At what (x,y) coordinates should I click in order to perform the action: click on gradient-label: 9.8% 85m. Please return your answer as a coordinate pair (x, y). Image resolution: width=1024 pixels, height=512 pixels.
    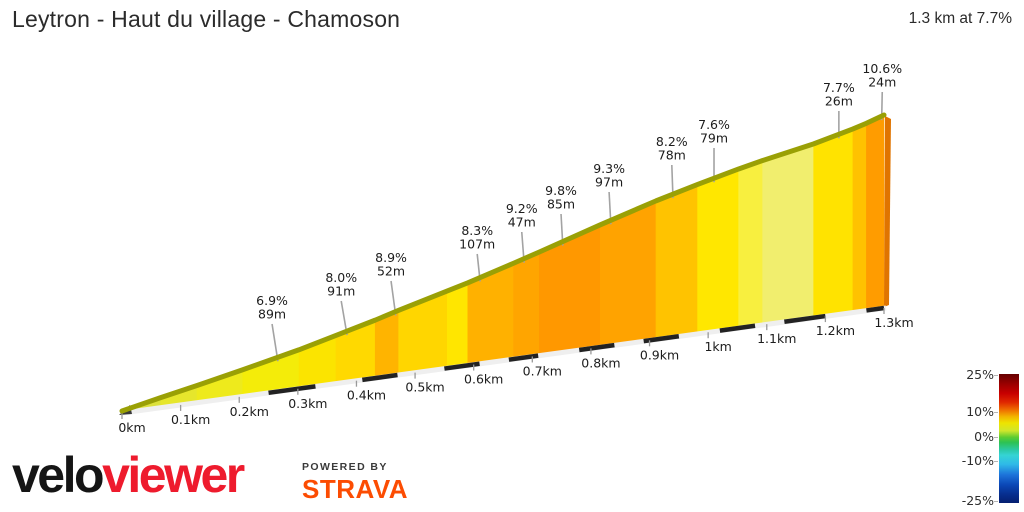
    Looking at the image, I should click on (561, 197).